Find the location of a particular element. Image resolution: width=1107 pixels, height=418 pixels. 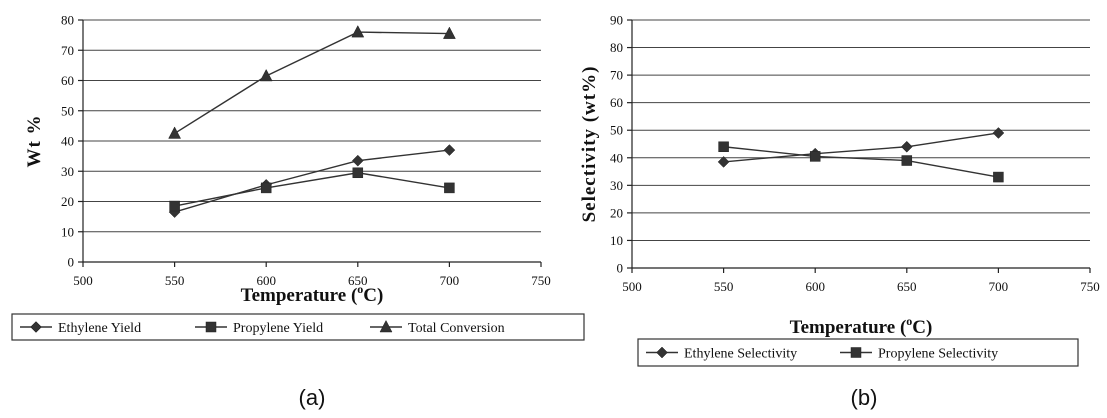

legend-label: Ethylene Selectivity is located at coordinates (740, 354).